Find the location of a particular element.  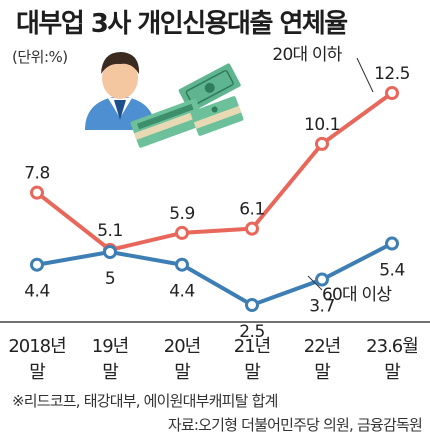

x-tick-label: 2018년 말 is located at coordinates (36, 359).